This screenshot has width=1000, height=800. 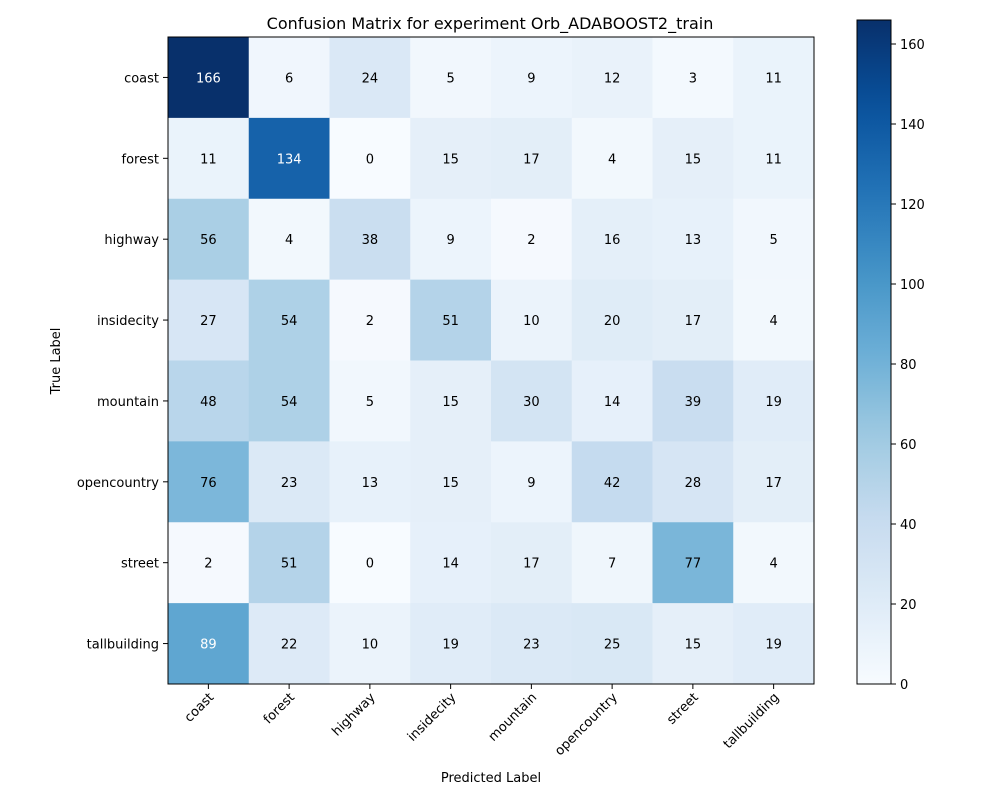 What do you see at coordinates (612, 321) in the screenshot?
I see `cell-value-label: 20` at bounding box center [612, 321].